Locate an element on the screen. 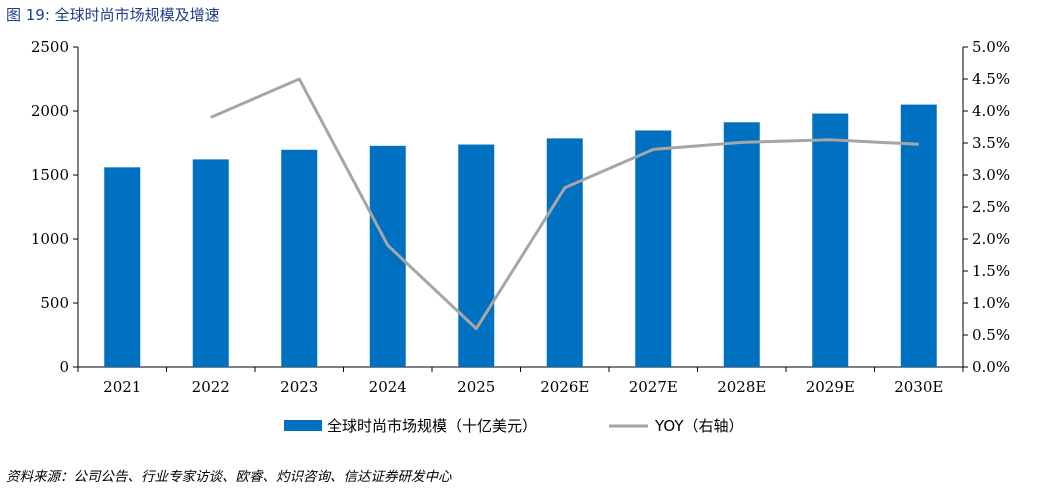  y-left-tick-label: 2000 is located at coordinates (50, 111).